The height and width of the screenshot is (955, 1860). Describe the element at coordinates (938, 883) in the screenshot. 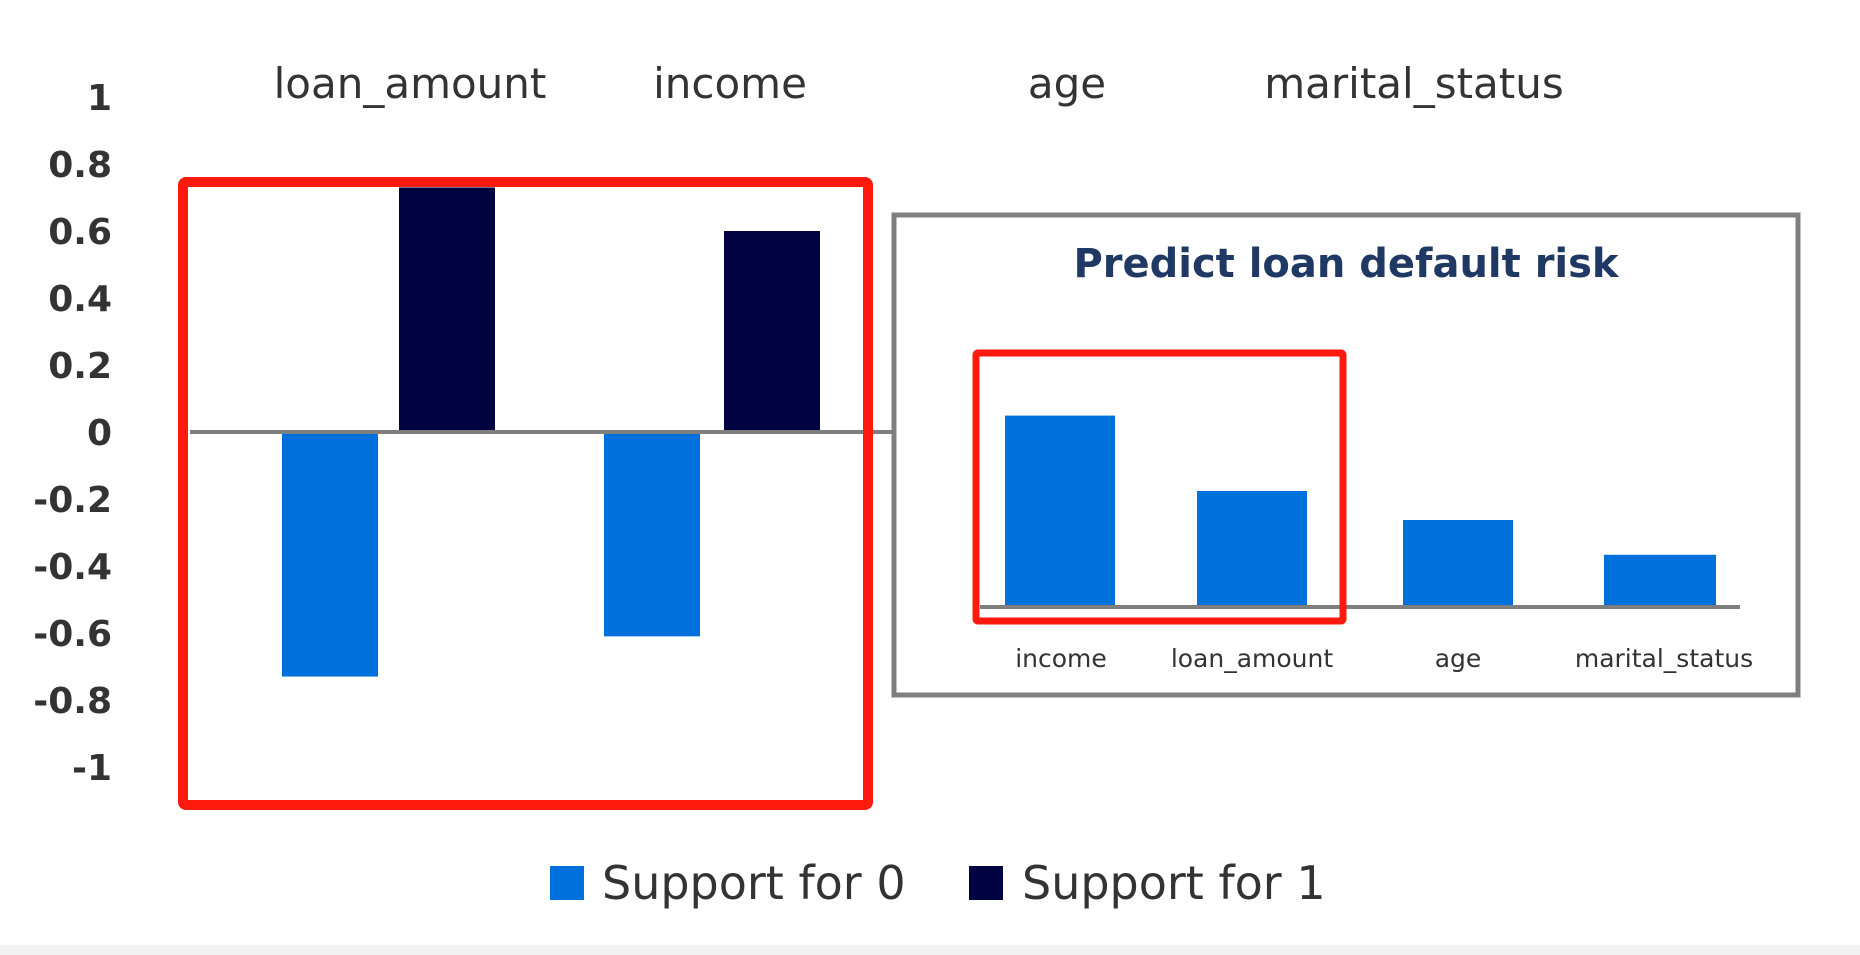

I see `legend: Support for 0 Support for 1` at that location.